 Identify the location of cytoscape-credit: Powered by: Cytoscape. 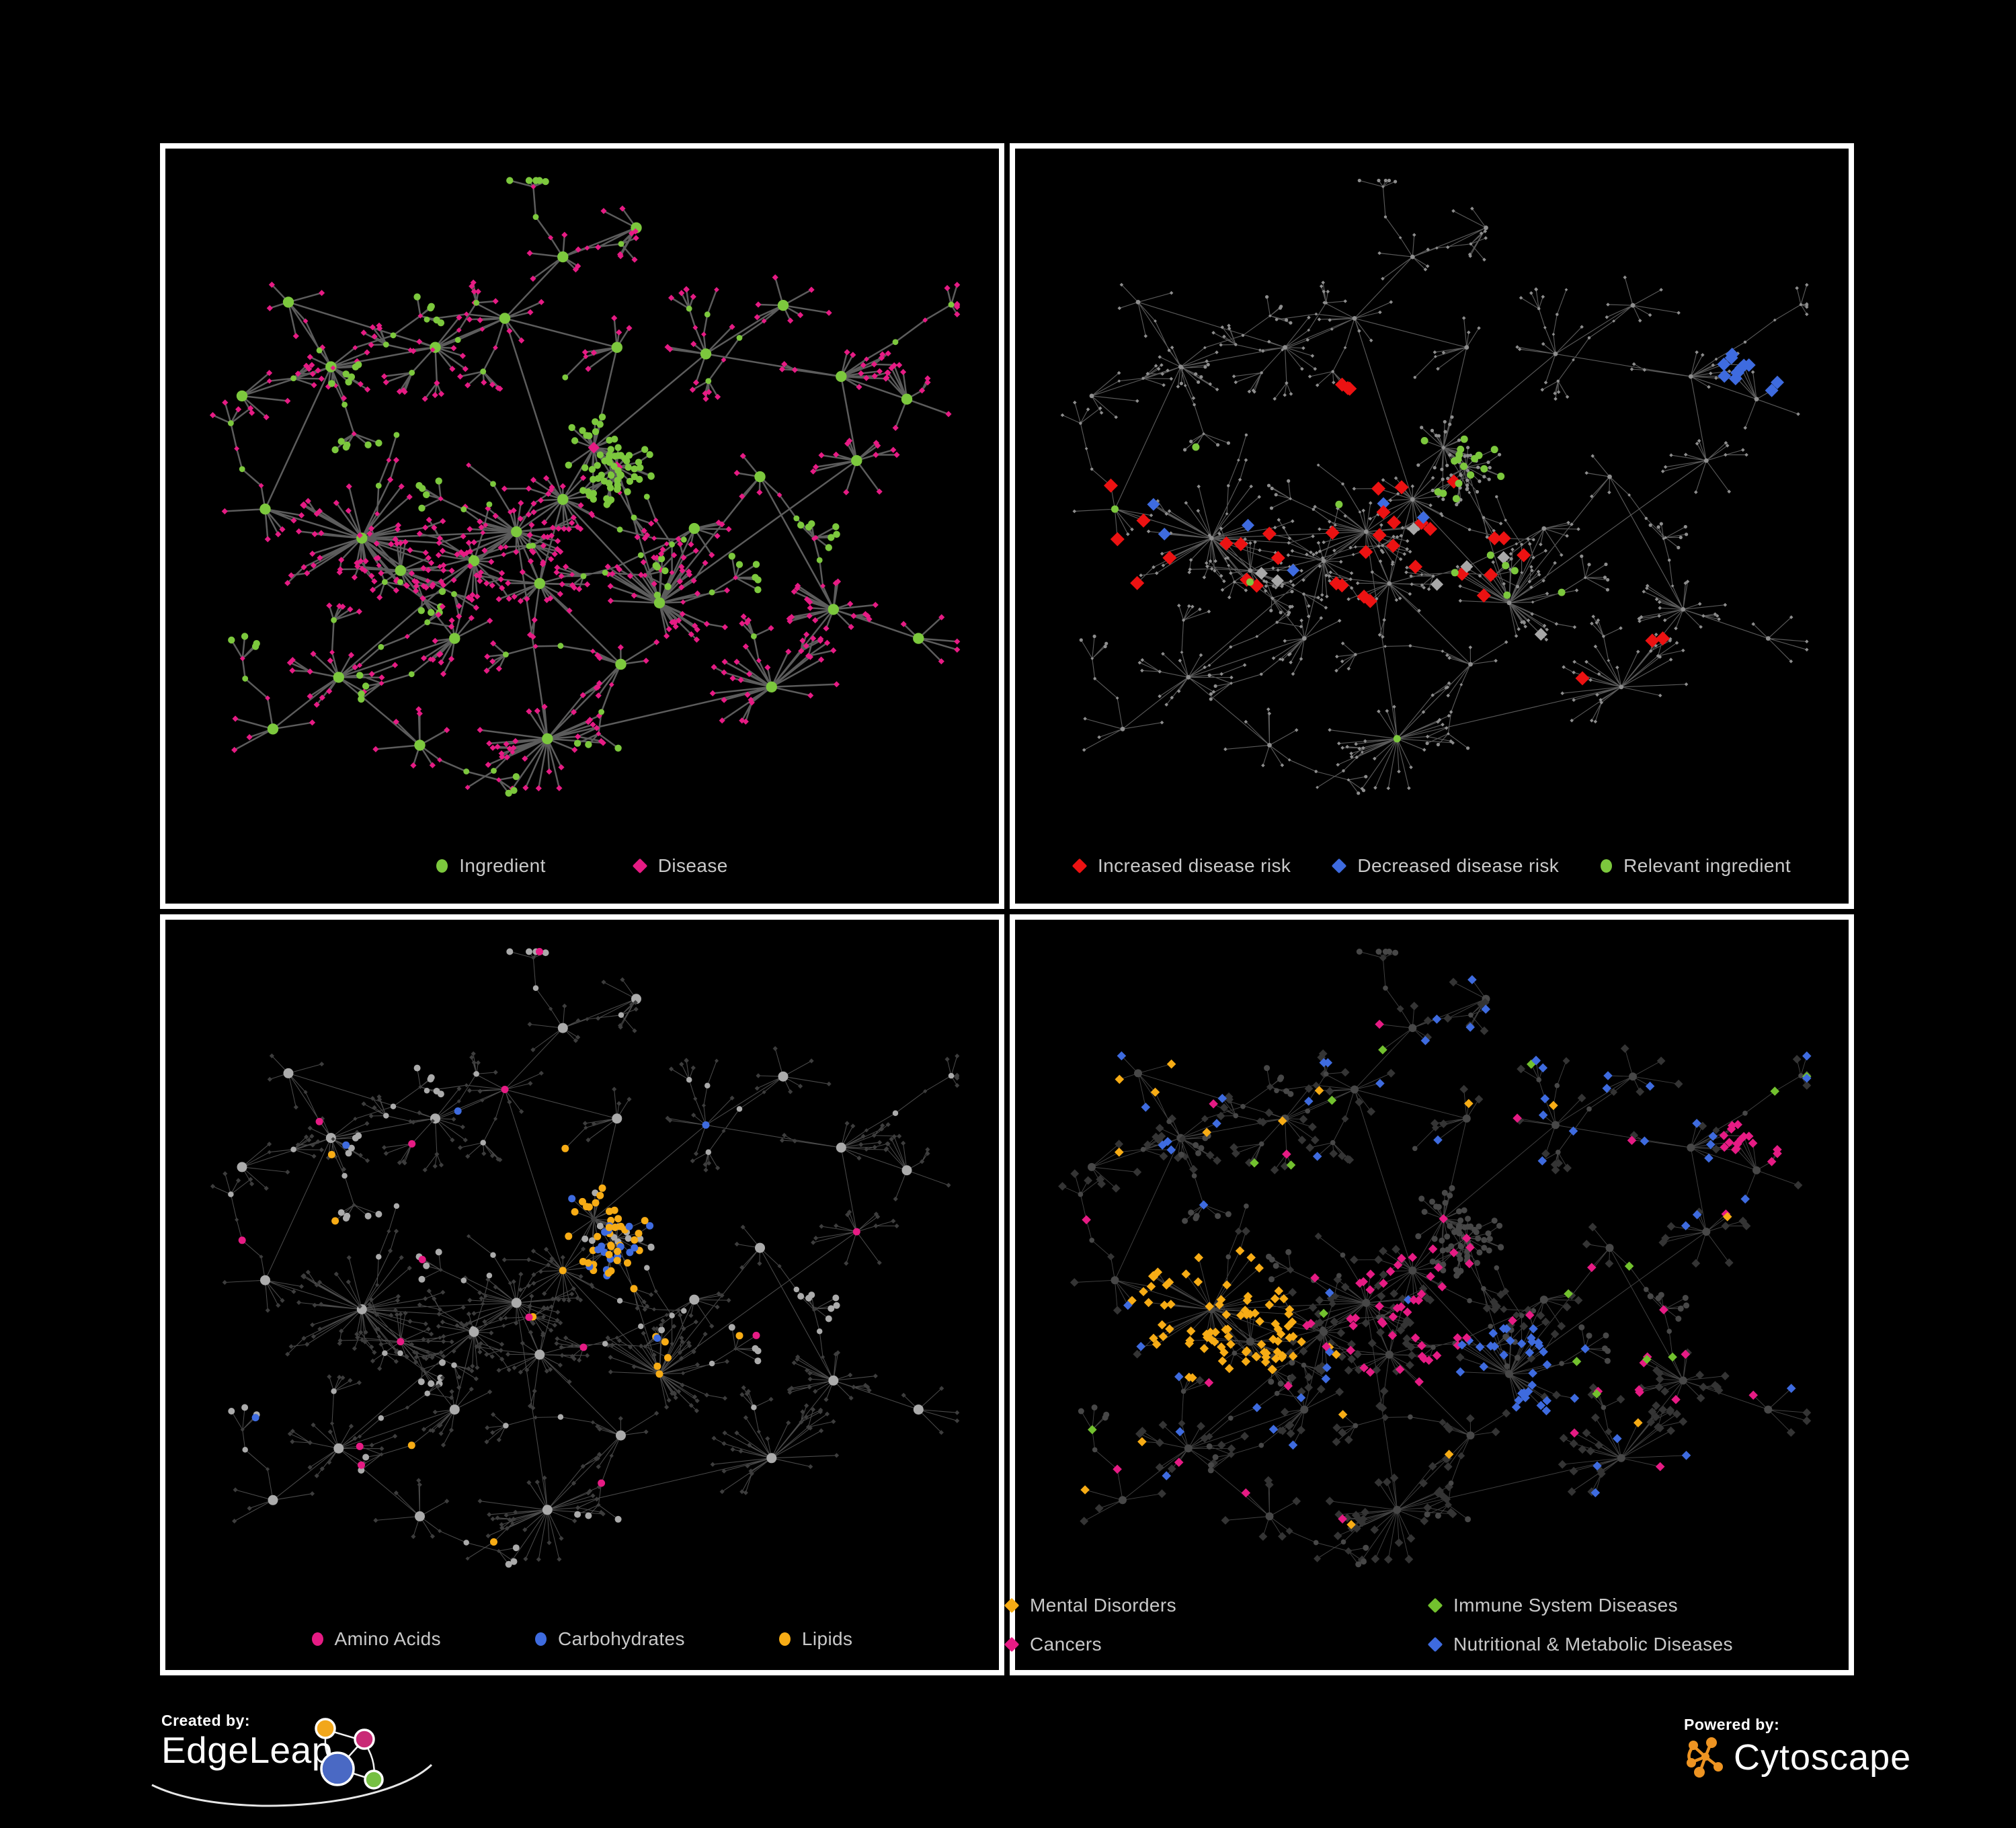
(1797, 1747).